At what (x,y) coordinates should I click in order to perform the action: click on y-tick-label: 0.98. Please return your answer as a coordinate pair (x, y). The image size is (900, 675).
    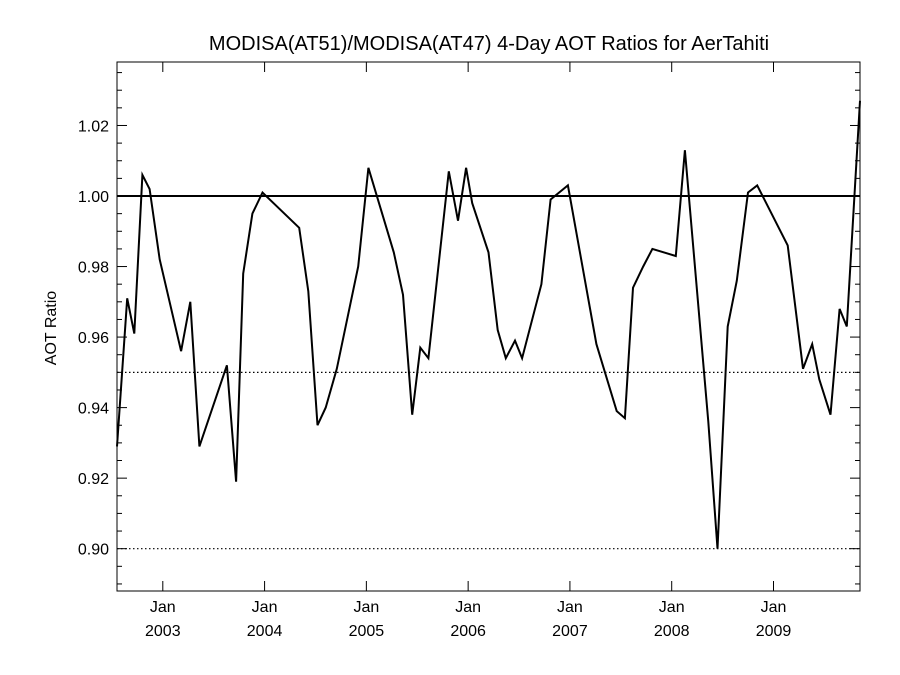
    Looking at the image, I should click on (93, 268).